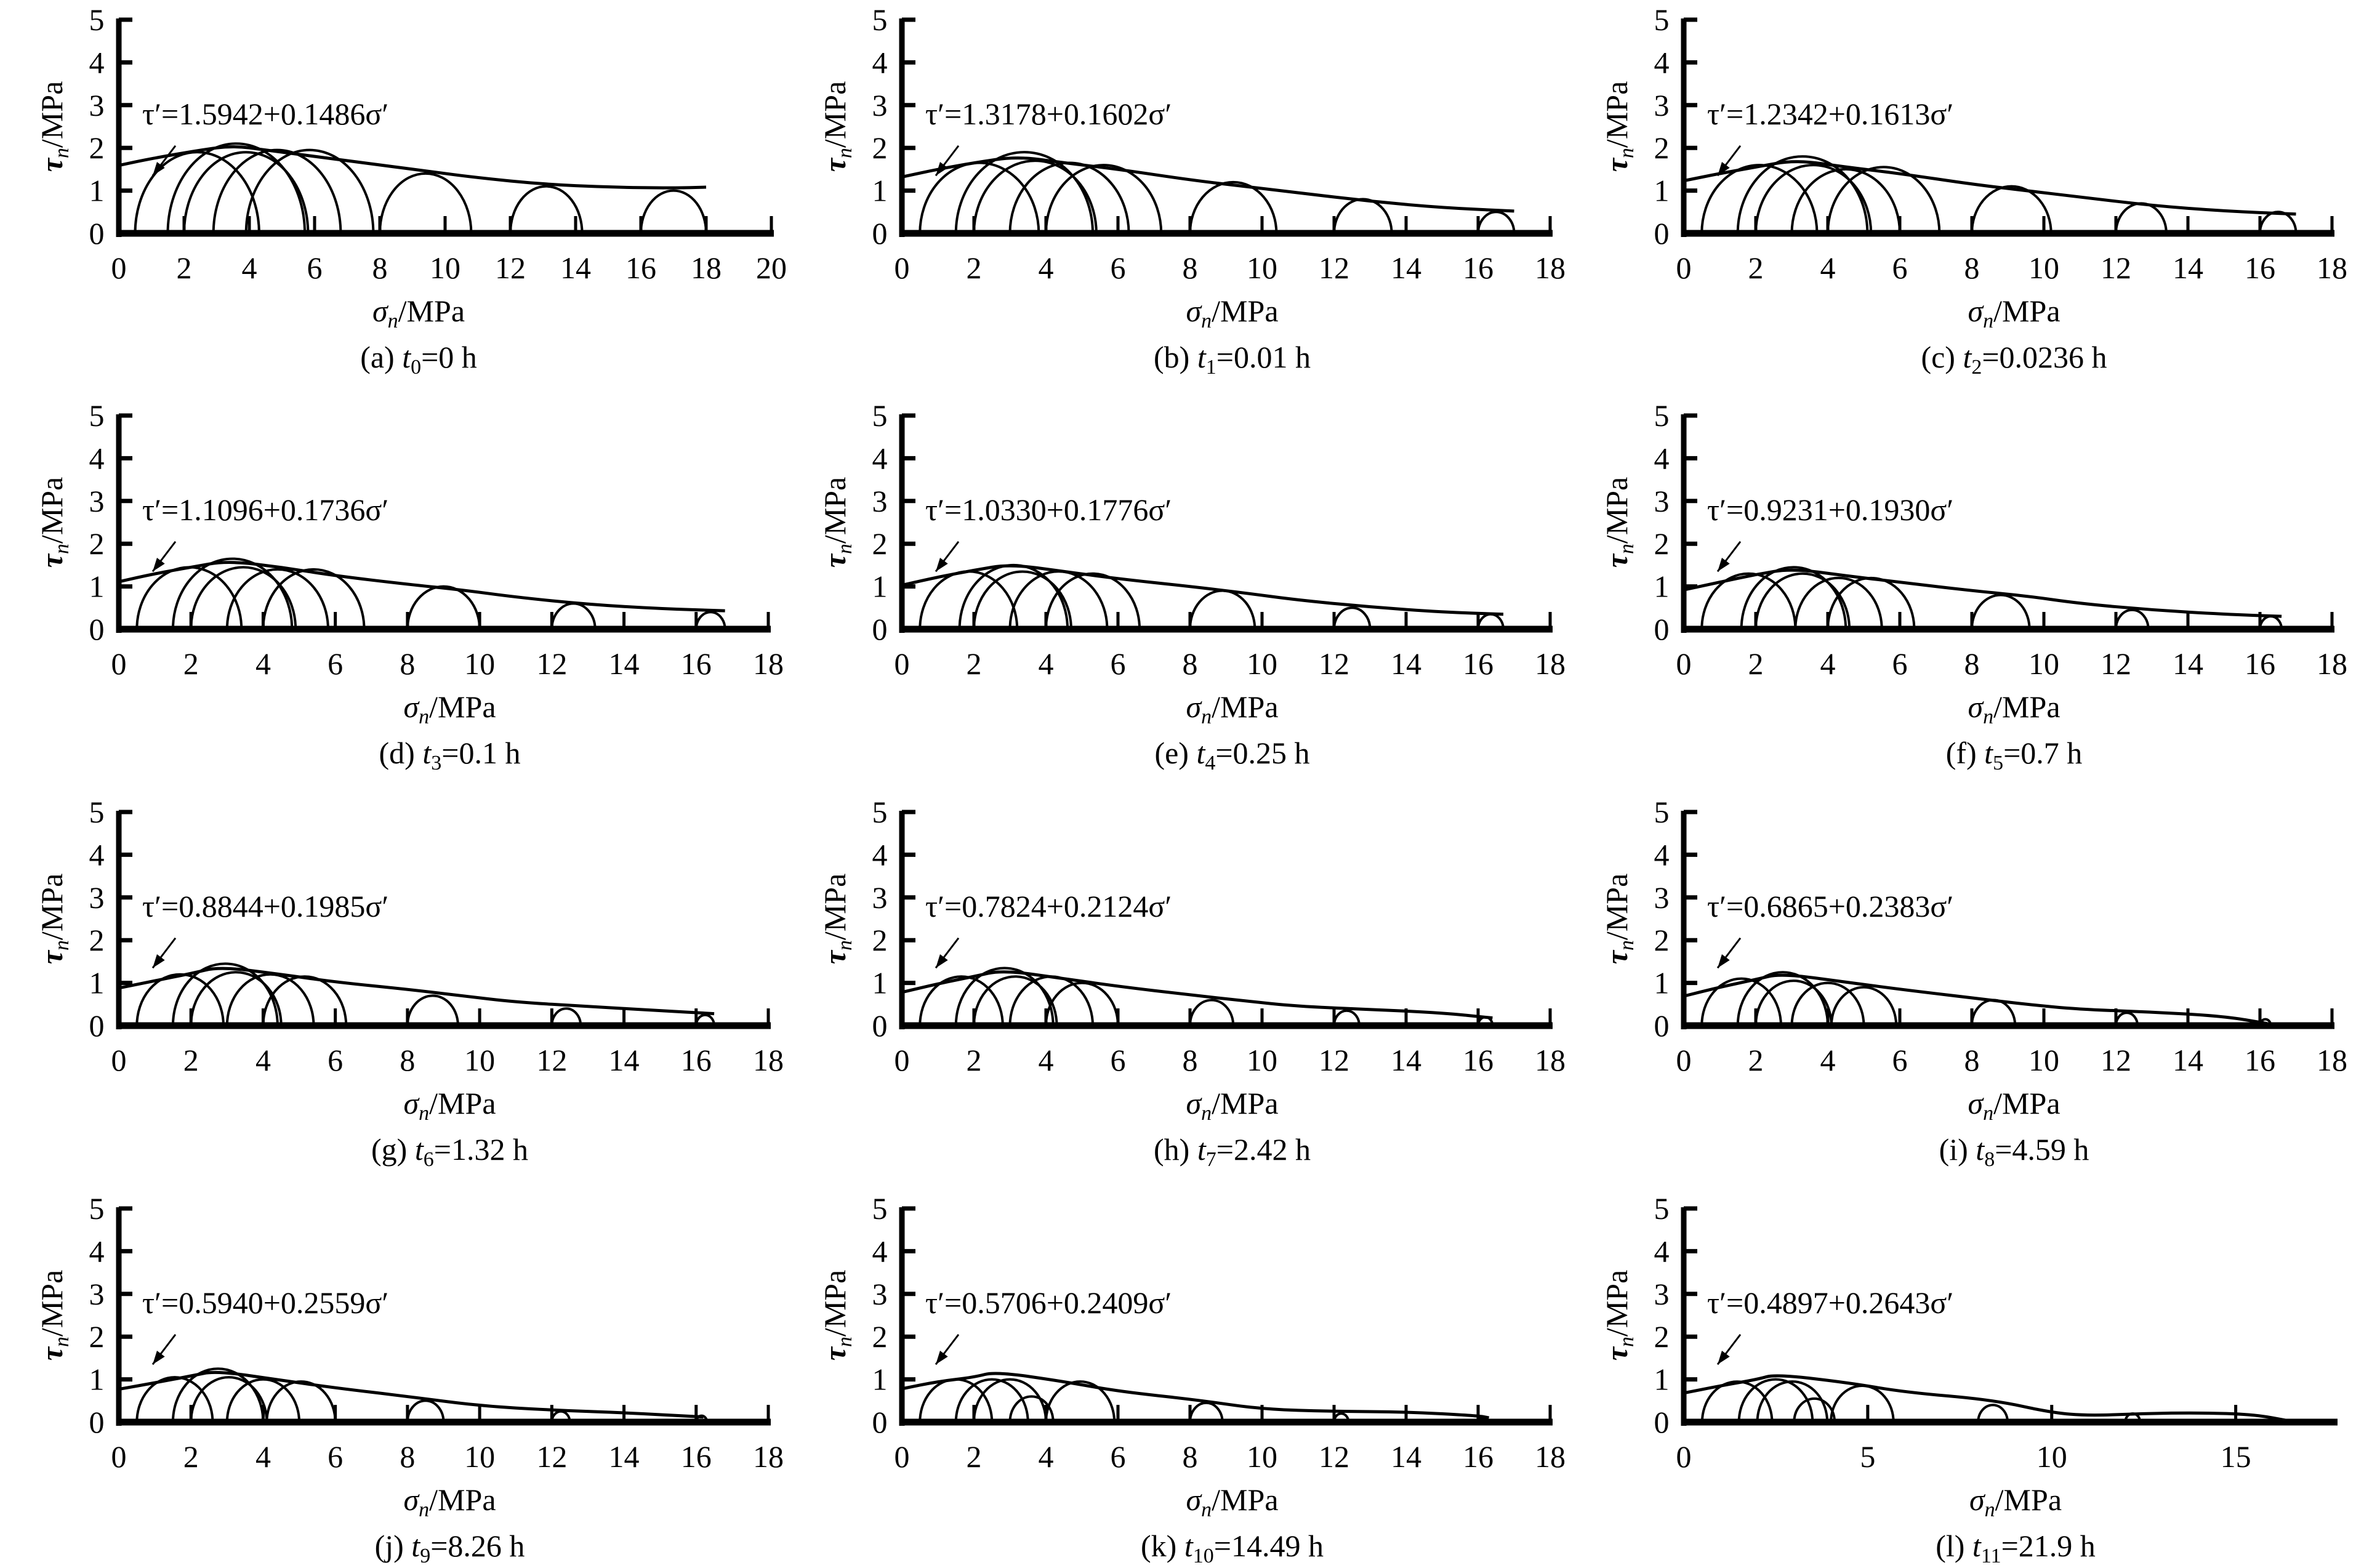 This screenshot has width=2356, height=1568. Describe the element at coordinates (265, 114) in the screenshot. I see `envelope-equation: τ′=1.5942+0.1486σ′` at that location.